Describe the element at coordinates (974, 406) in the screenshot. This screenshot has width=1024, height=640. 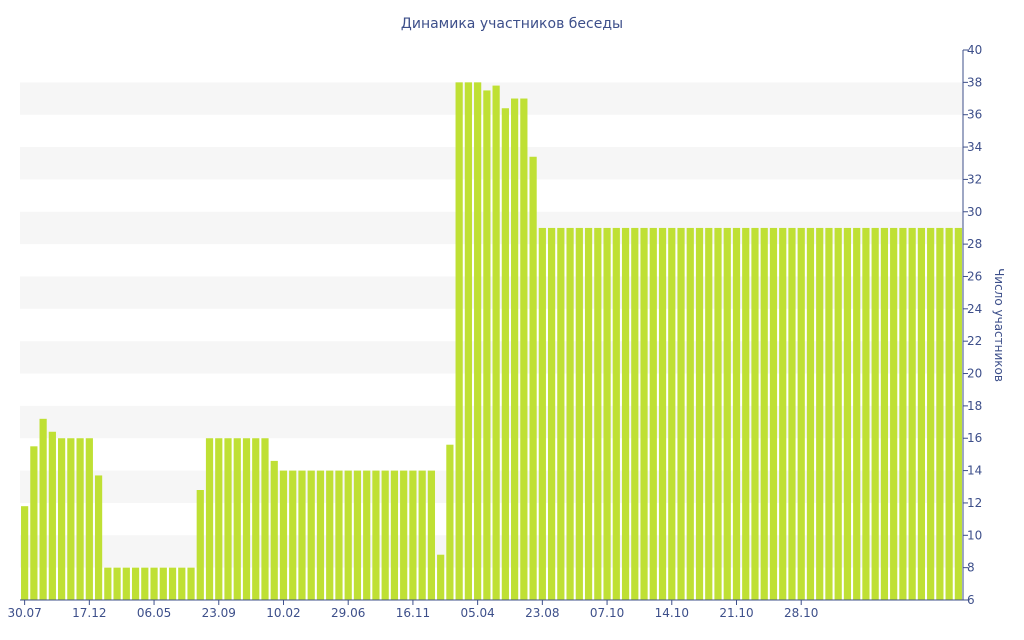
I see `y-tick-label: 18` at that location.